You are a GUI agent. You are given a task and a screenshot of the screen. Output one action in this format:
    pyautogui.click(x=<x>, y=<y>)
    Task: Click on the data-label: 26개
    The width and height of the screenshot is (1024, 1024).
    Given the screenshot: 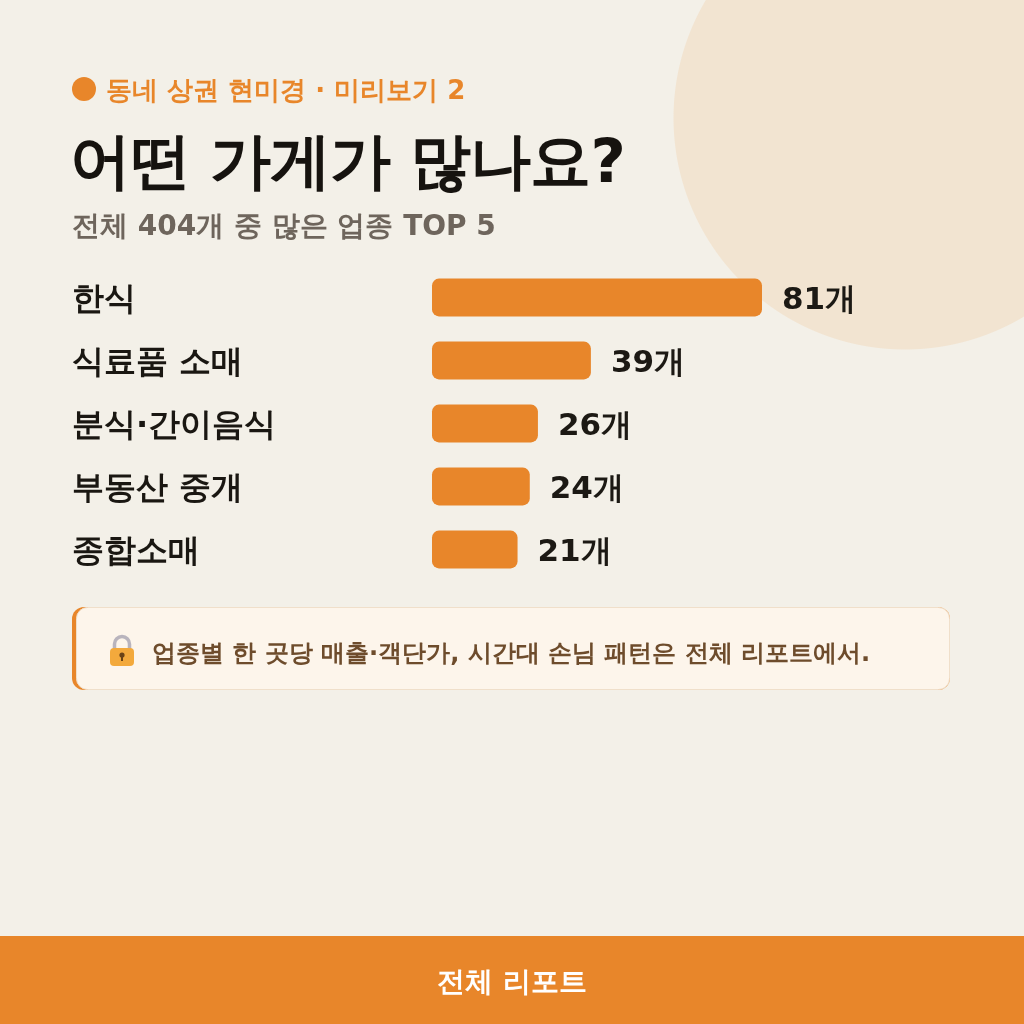 What is the action you would take?
    pyautogui.click(x=595, y=423)
    